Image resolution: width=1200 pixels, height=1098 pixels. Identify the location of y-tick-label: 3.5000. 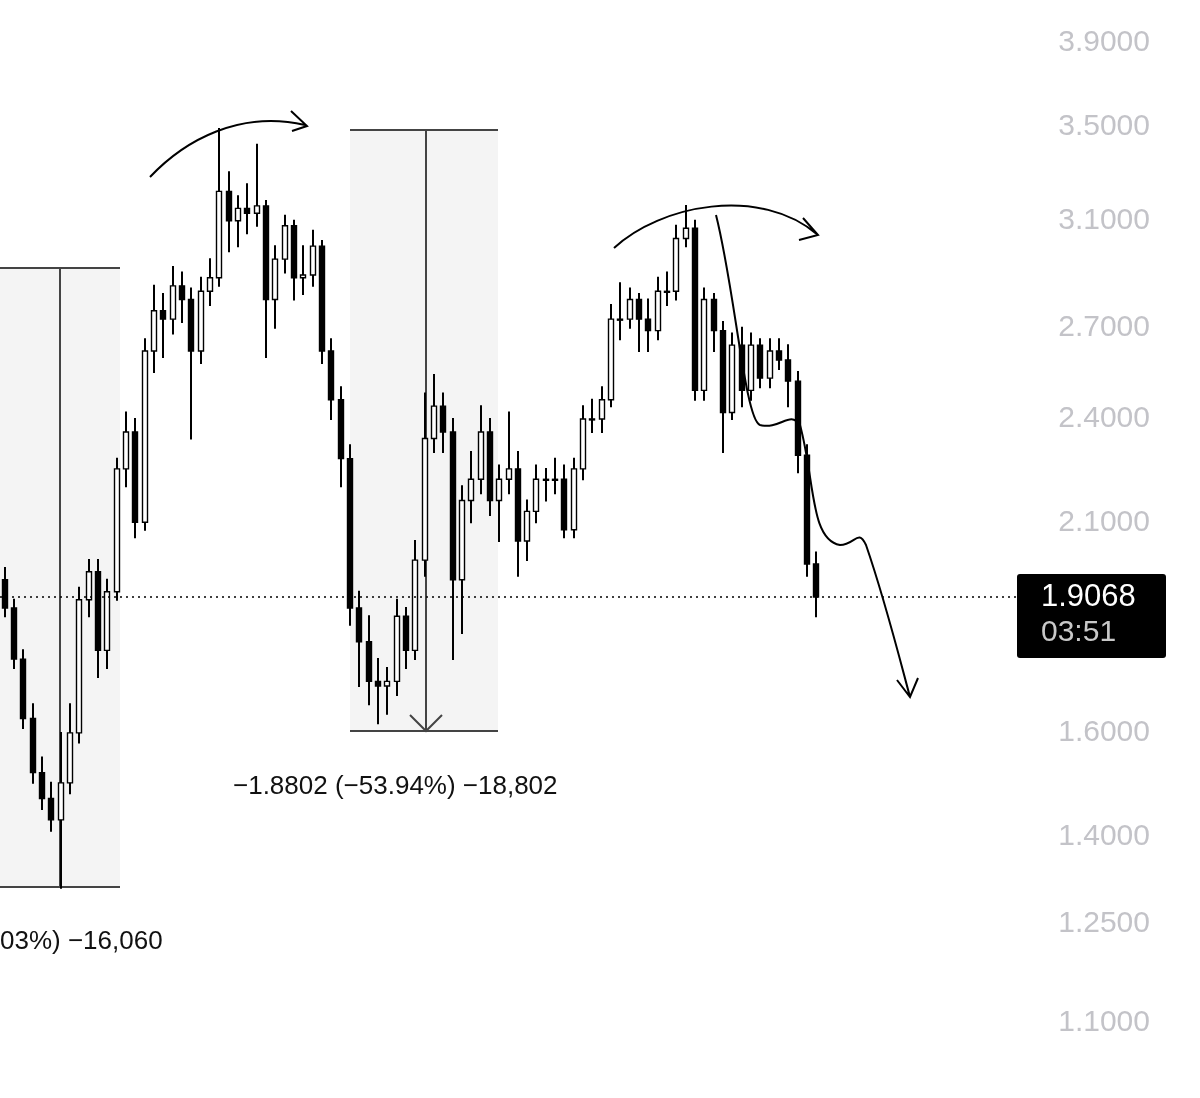
(1104, 125).